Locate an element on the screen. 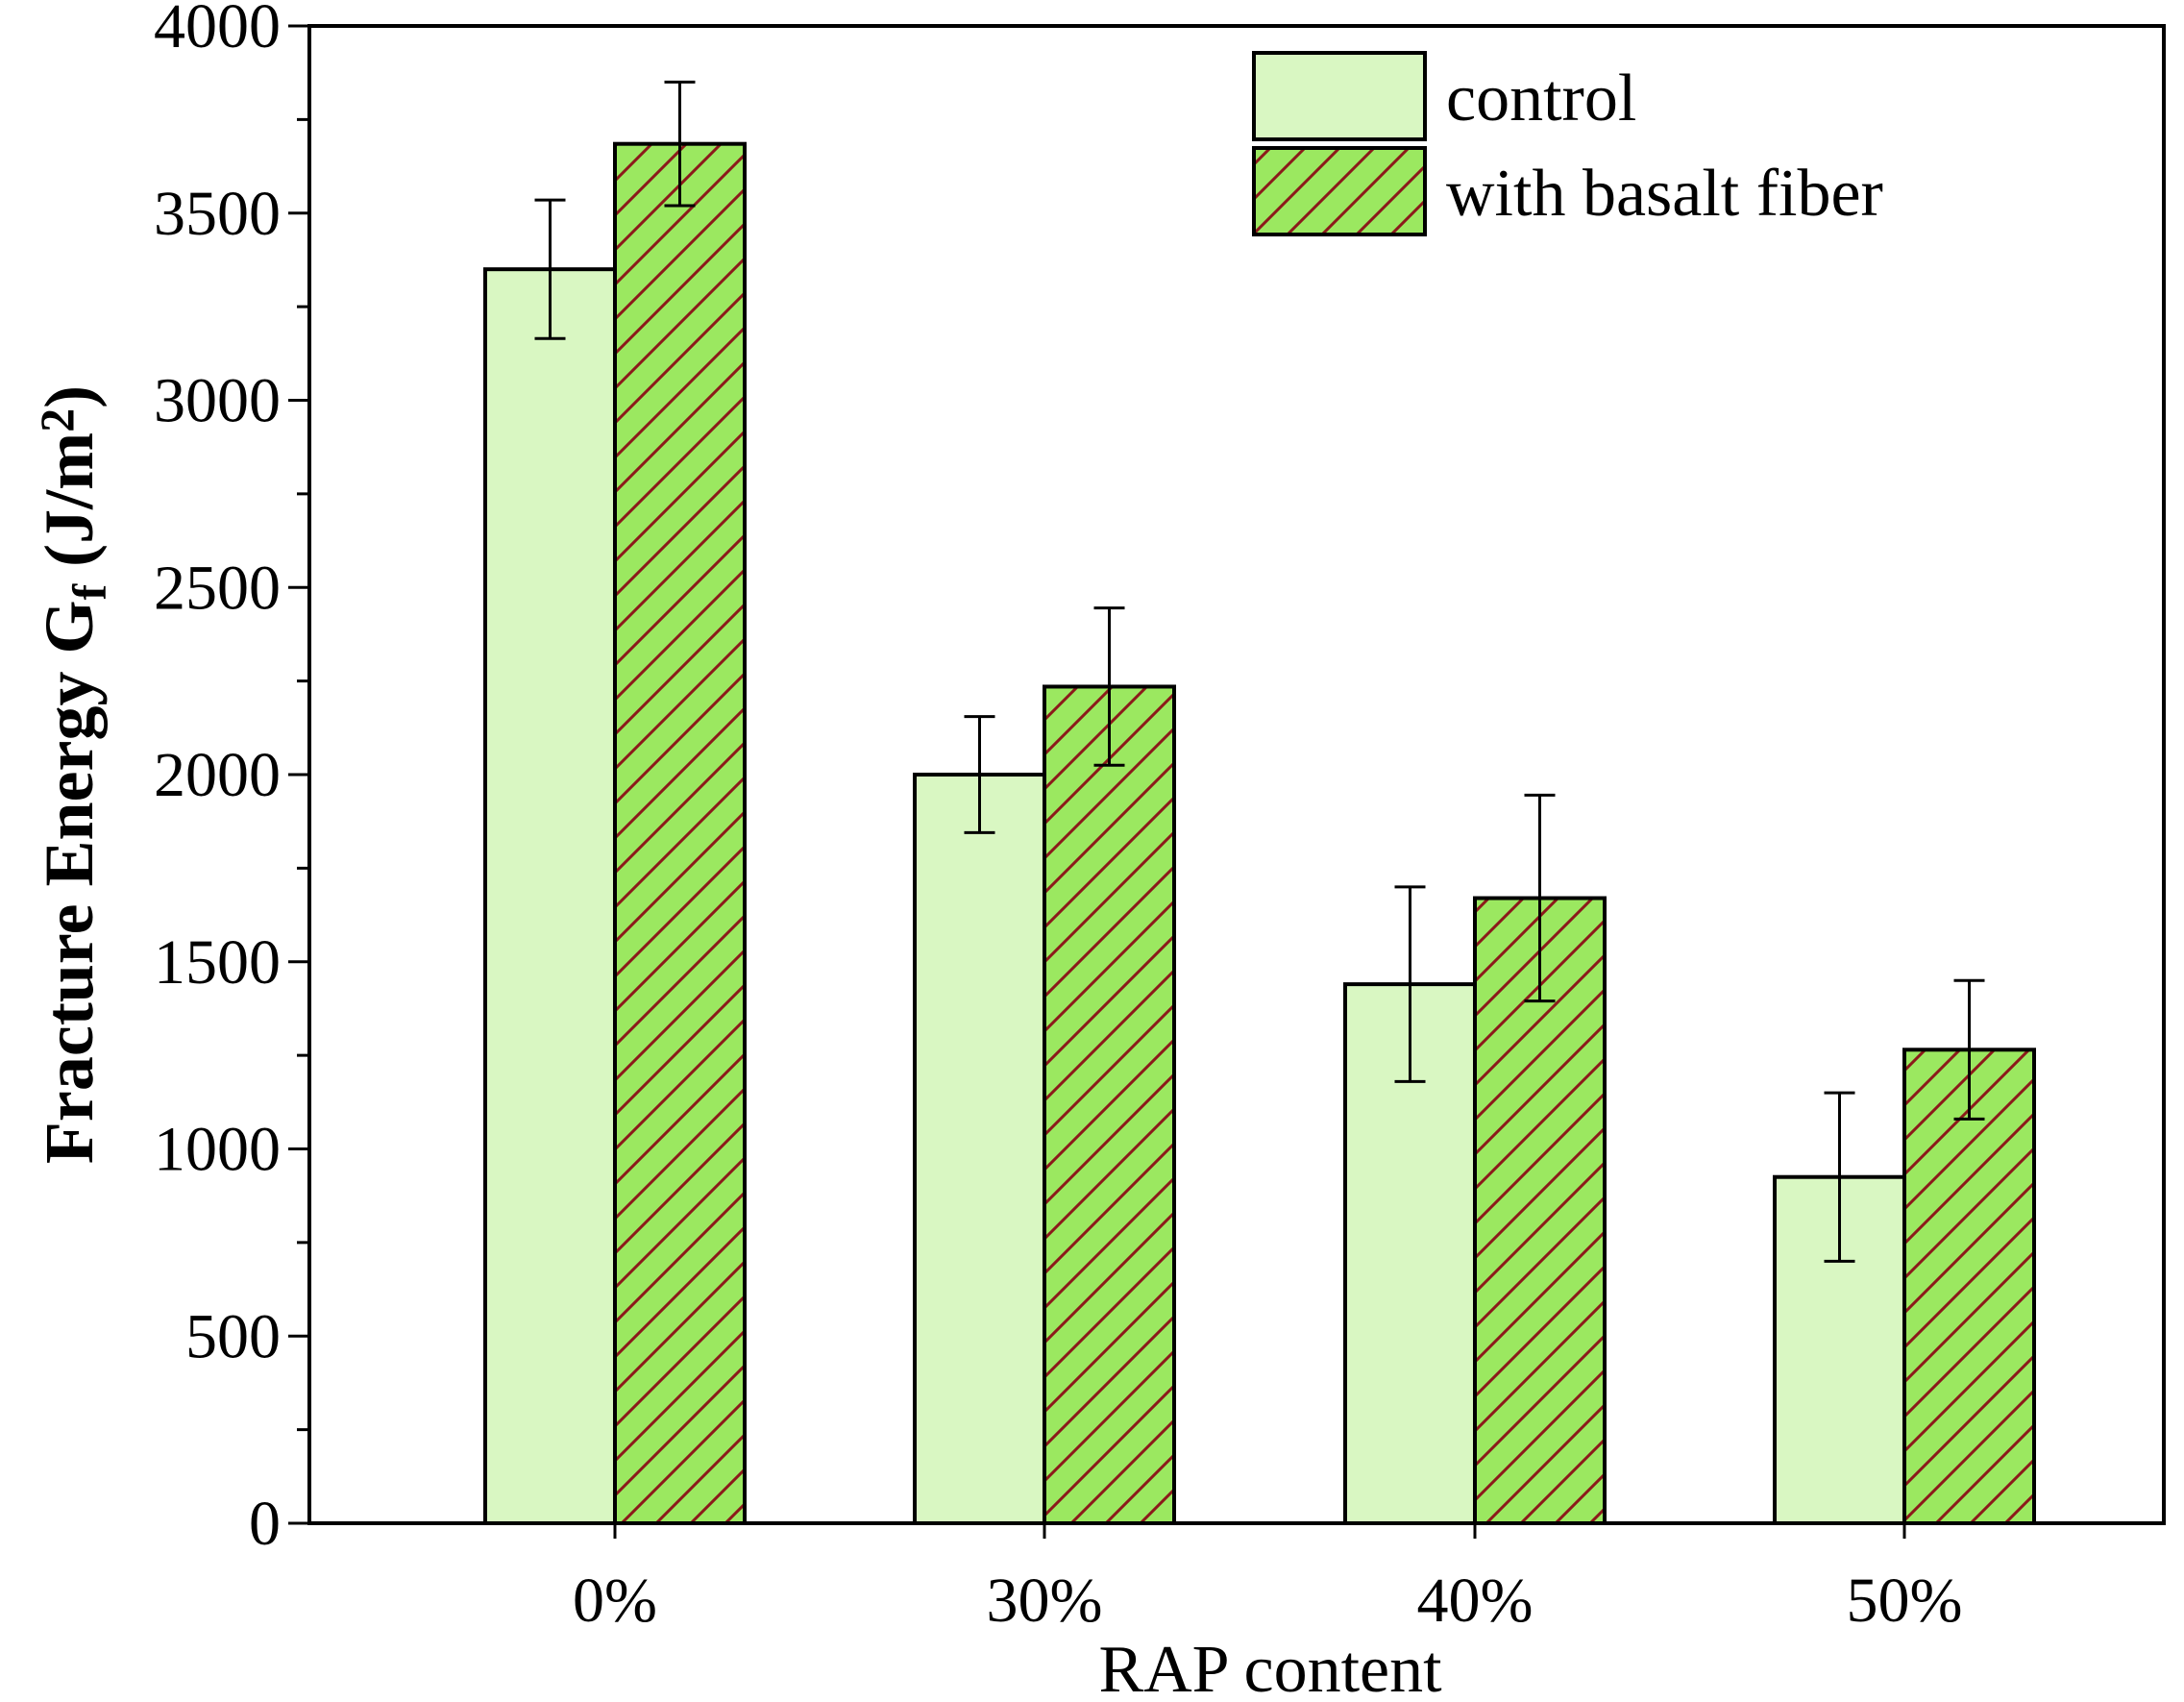 This screenshot has width=2184, height=1702. error-bar-with-basalt-fiber-40pct is located at coordinates (1540, 898).